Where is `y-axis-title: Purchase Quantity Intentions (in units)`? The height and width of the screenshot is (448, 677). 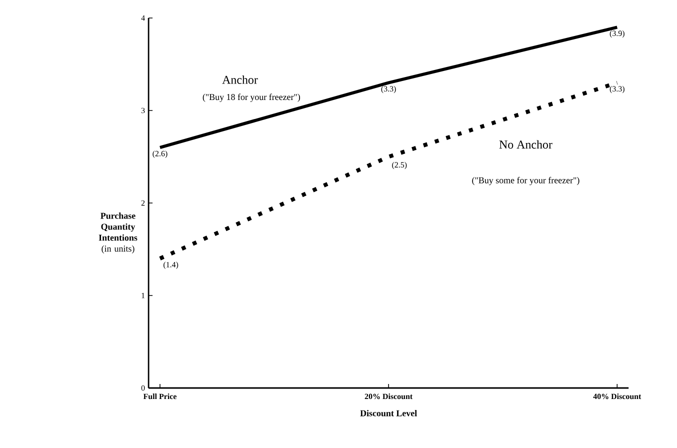 y-axis-title: Purchase Quantity Intentions (in units) is located at coordinates (118, 233).